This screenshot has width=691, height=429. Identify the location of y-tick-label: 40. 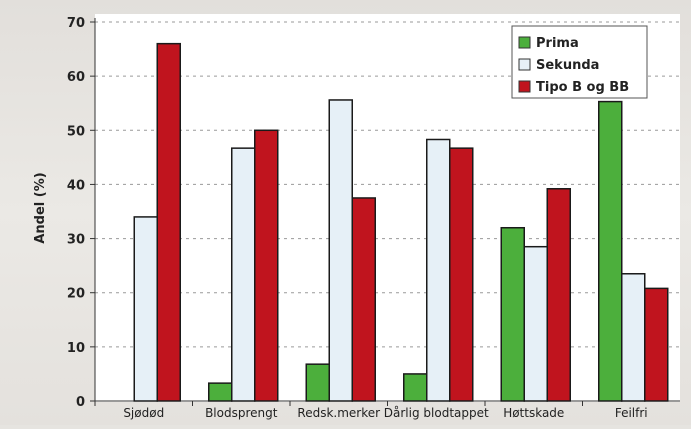
(76, 185).